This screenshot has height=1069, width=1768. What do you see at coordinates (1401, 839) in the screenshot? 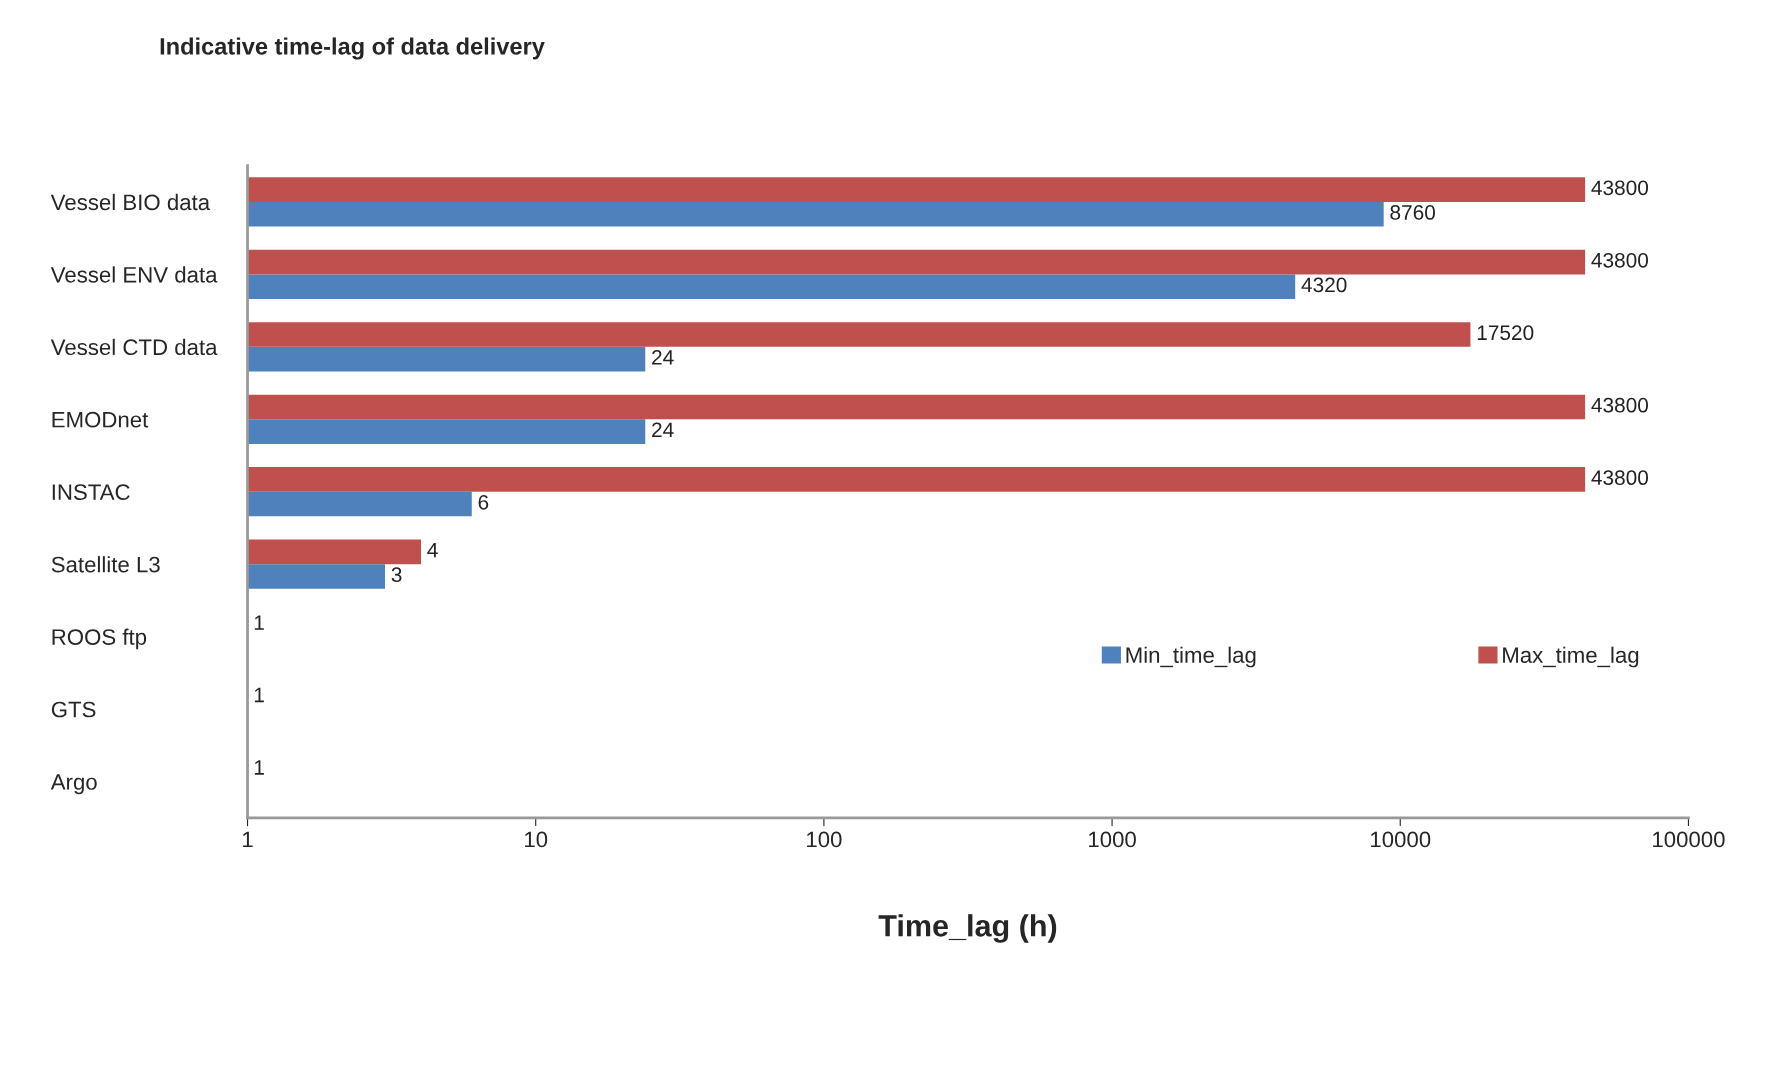
I see `x-tick-label: 10000` at bounding box center [1401, 839].